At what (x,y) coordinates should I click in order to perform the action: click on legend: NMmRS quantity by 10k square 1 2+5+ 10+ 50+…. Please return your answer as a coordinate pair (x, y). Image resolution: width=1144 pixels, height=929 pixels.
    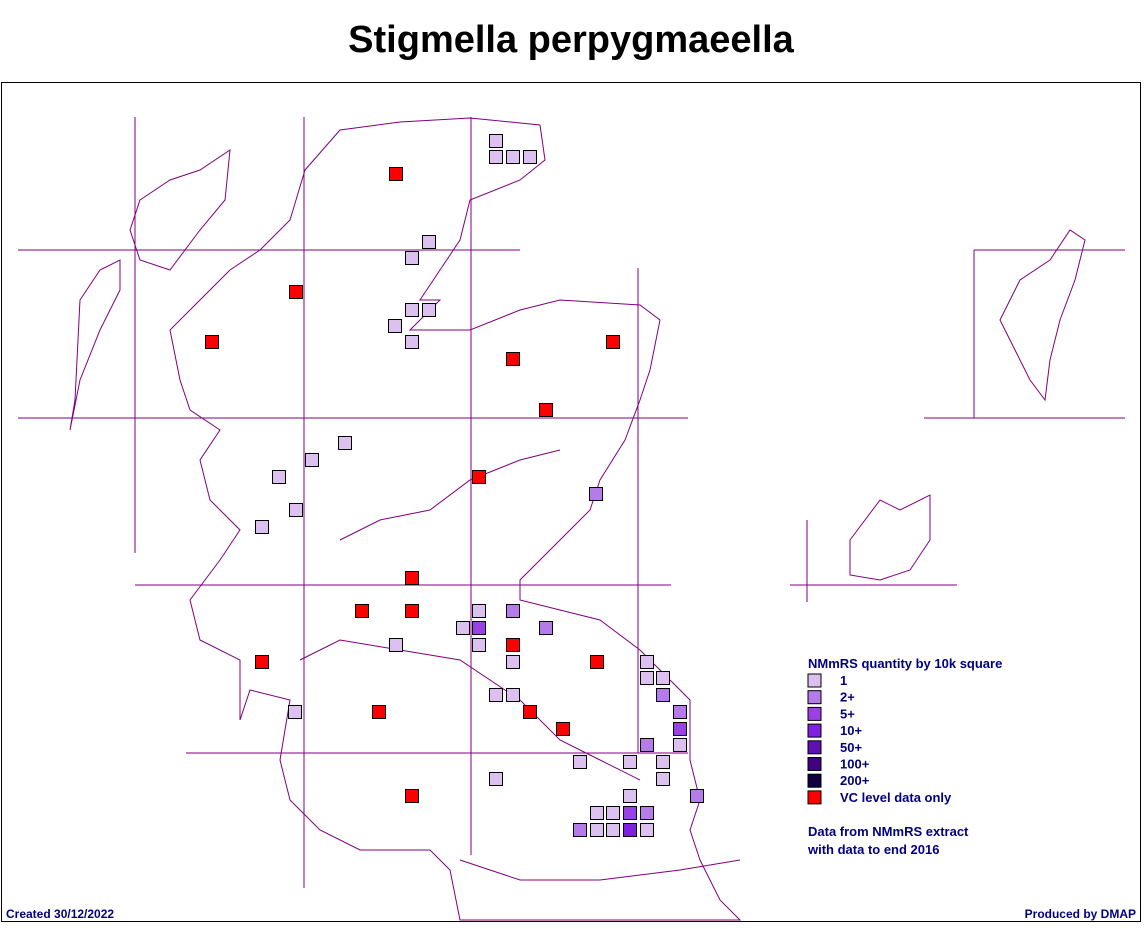
    Looking at the image, I should click on (904, 730).